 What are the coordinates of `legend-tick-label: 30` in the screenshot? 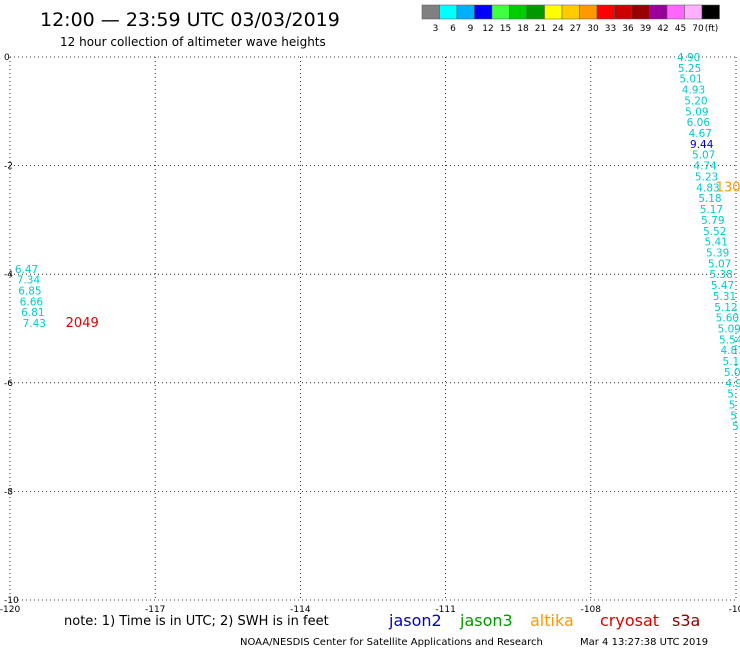 It's located at (593, 29).